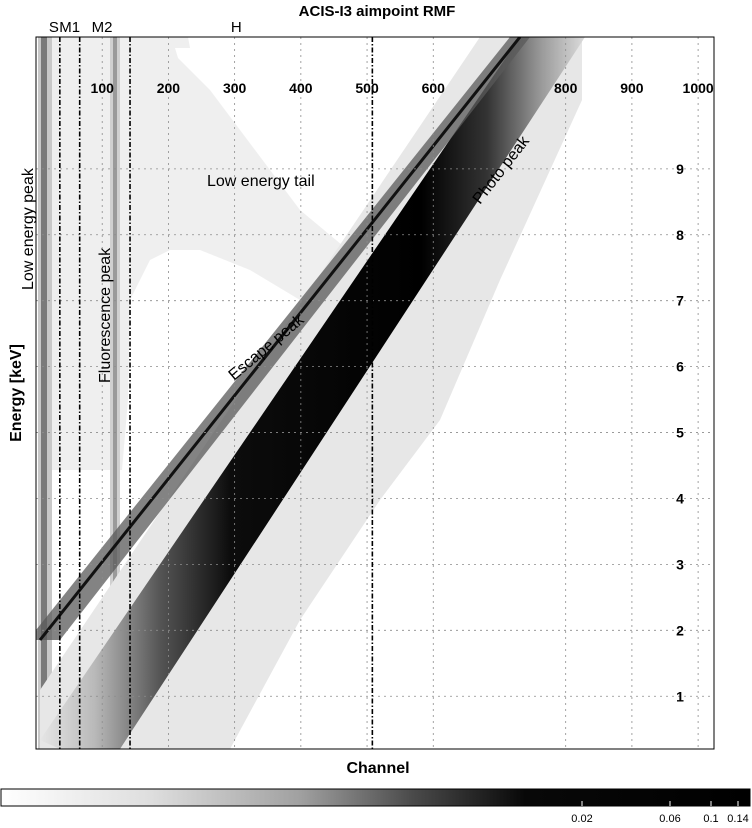 The width and height of the screenshot is (752, 828). What do you see at coordinates (680, 301) in the screenshot?
I see `y-tick-label: 7` at bounding box center [680, 301].